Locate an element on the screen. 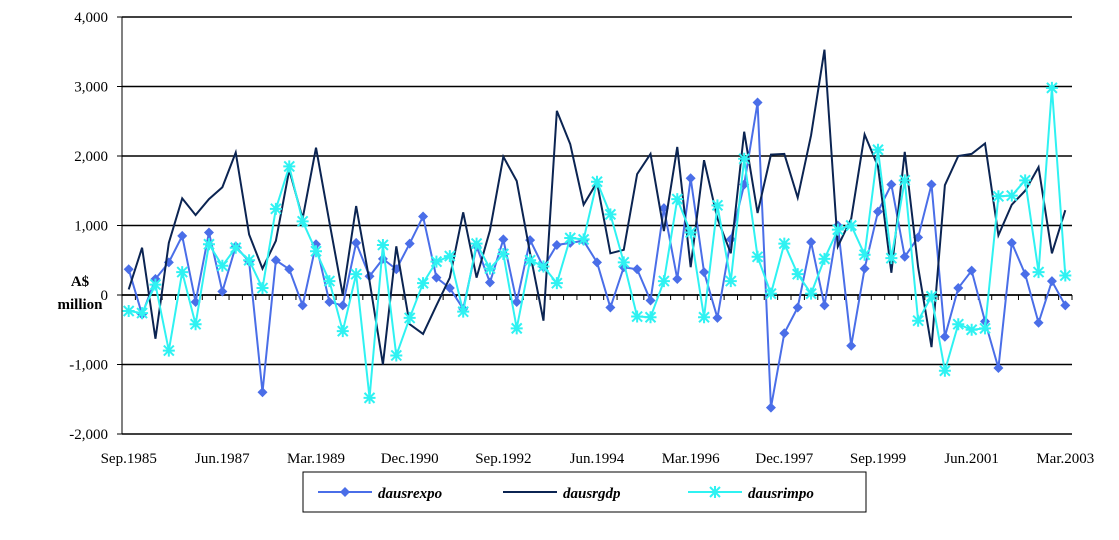  x-tick-label: Dec.1990 is located at coordinates (410, 459).